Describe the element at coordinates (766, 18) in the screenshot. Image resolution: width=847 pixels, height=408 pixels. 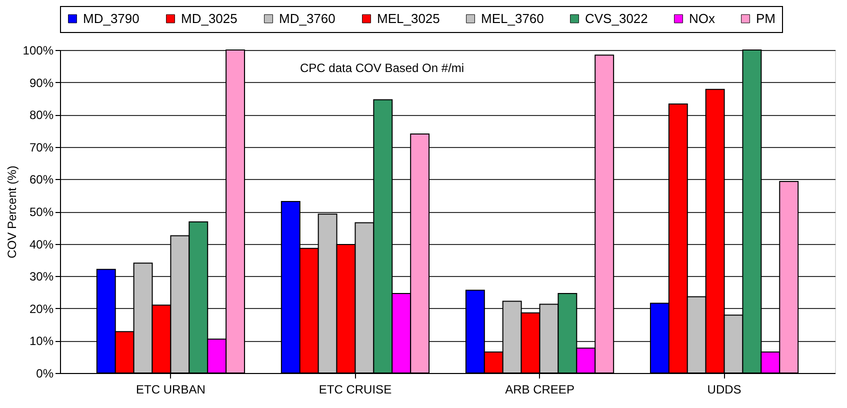
I see `legend-label: PM` at that location.